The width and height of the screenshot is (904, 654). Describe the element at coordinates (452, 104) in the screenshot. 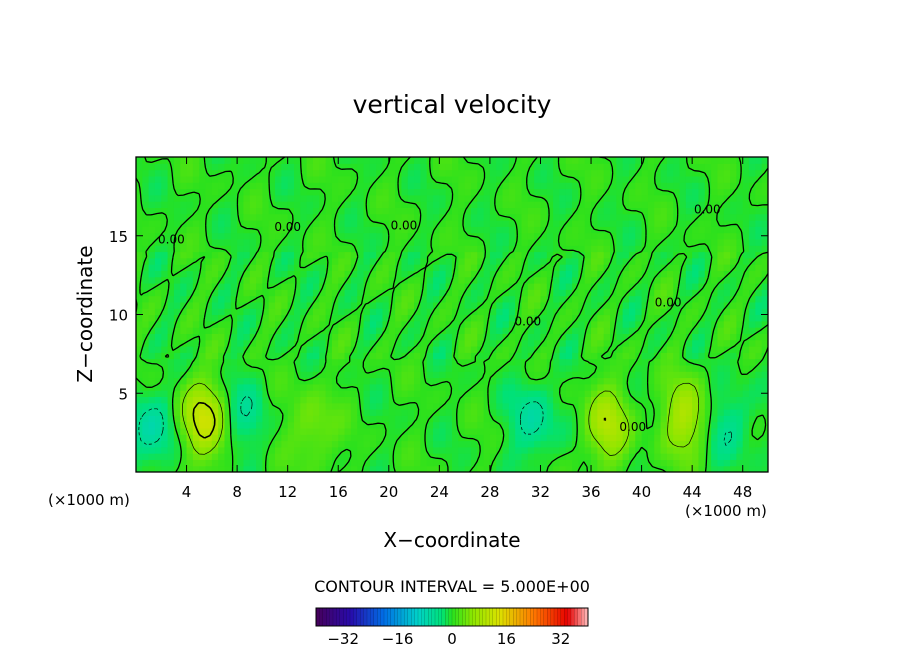

I see `chart-title: vertical velocity` at that location.